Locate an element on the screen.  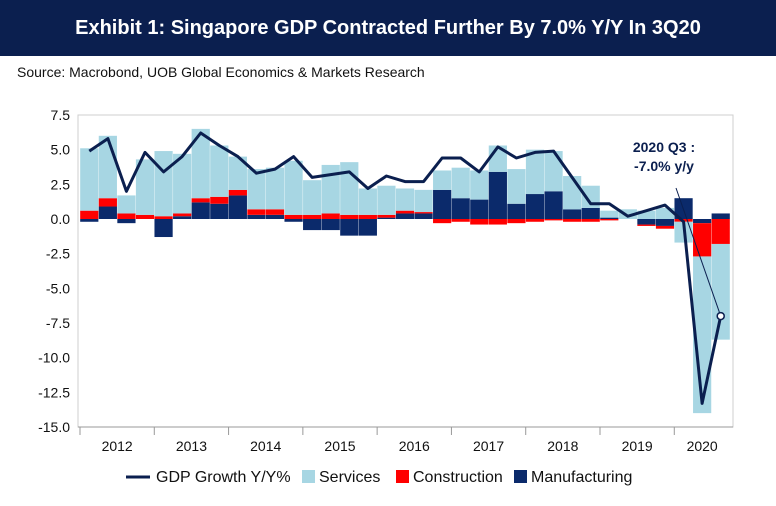
legend-swatch-services is located at coordinates (308, 476).